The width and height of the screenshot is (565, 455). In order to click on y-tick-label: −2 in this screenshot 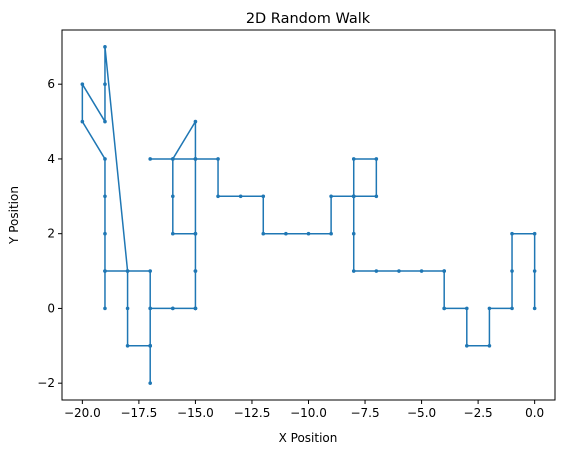, I will do `click(46, 383)`.